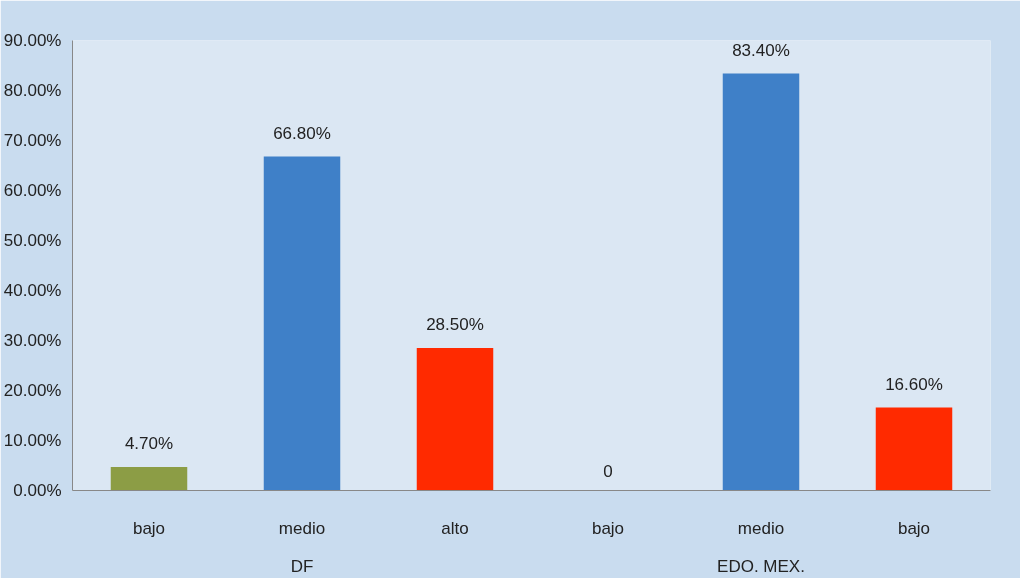 Image resolution: width=1024 pixels, height=582 pixels. I want to click on data-label: 0, so click(608, 471).